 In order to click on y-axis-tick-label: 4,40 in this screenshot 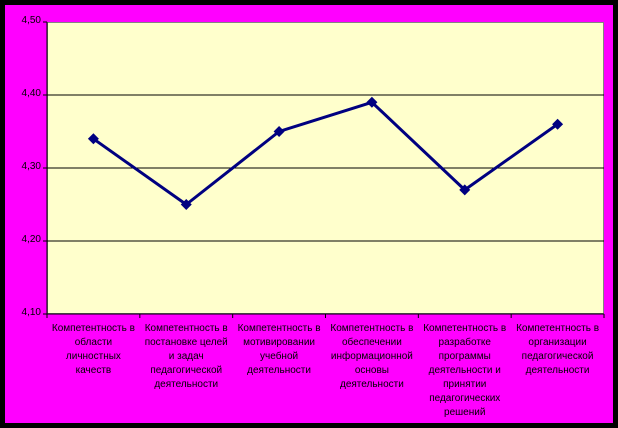, I will do `click(31, 93)`.